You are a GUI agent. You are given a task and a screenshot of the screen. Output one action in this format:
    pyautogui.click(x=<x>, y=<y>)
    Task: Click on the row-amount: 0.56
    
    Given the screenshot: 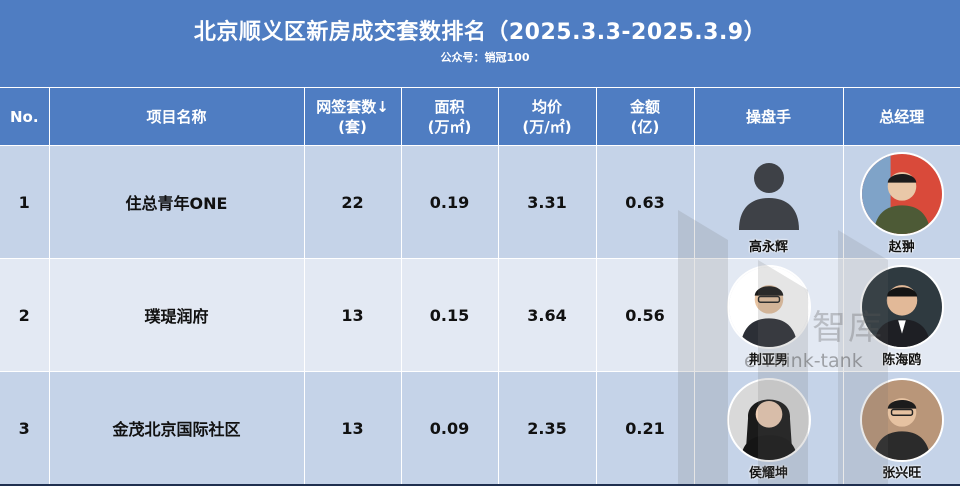 What is the action you would take?
    pyautogui.click(x=645, y=315)
    